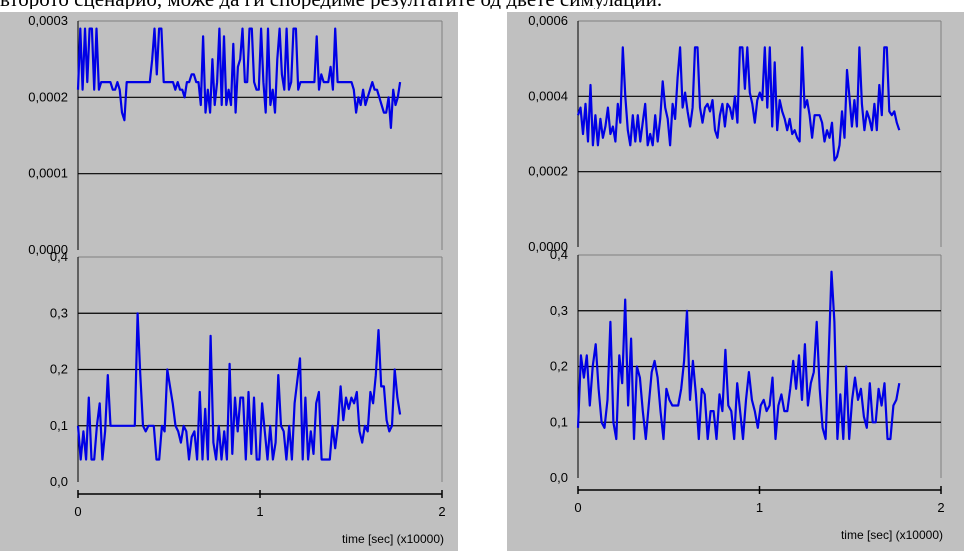 The image size is (964, 551). I want to click on y-tick-label: 0,0004, so click(548, 95).